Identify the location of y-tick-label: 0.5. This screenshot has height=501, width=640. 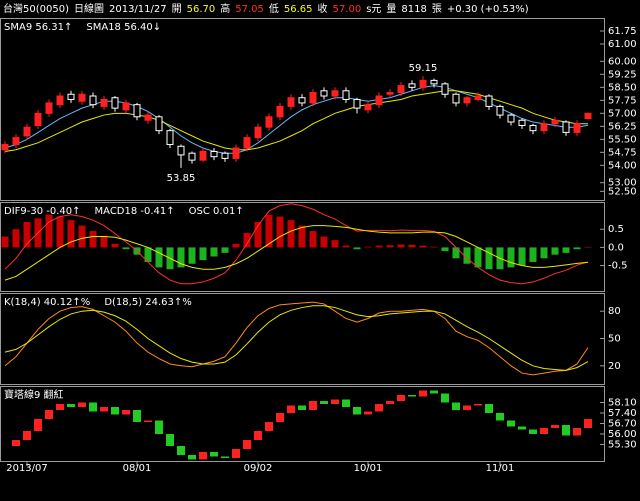
(616, 229).